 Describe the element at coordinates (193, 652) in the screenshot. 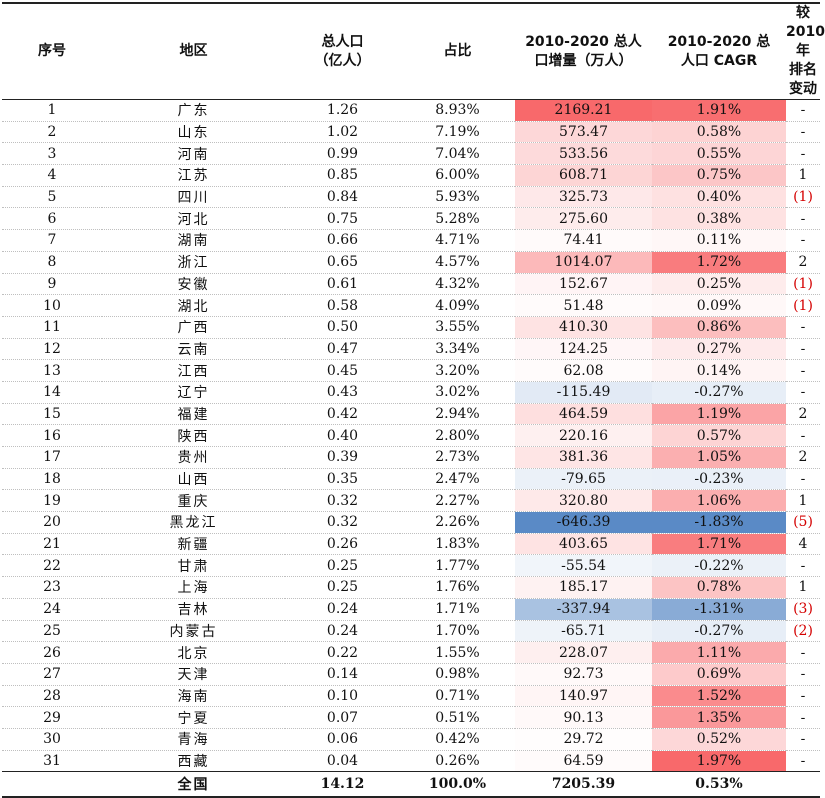

I see `region-cell: 北京` at that location.